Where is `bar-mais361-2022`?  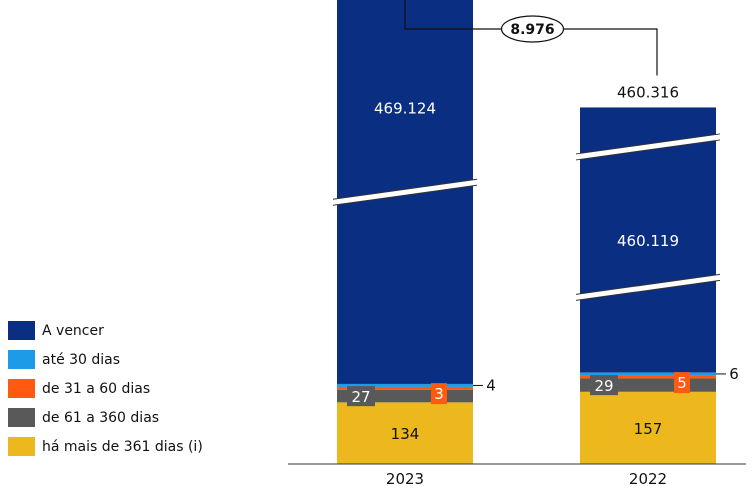
bar-mais361-2022 is located at coordinates (648, 427).